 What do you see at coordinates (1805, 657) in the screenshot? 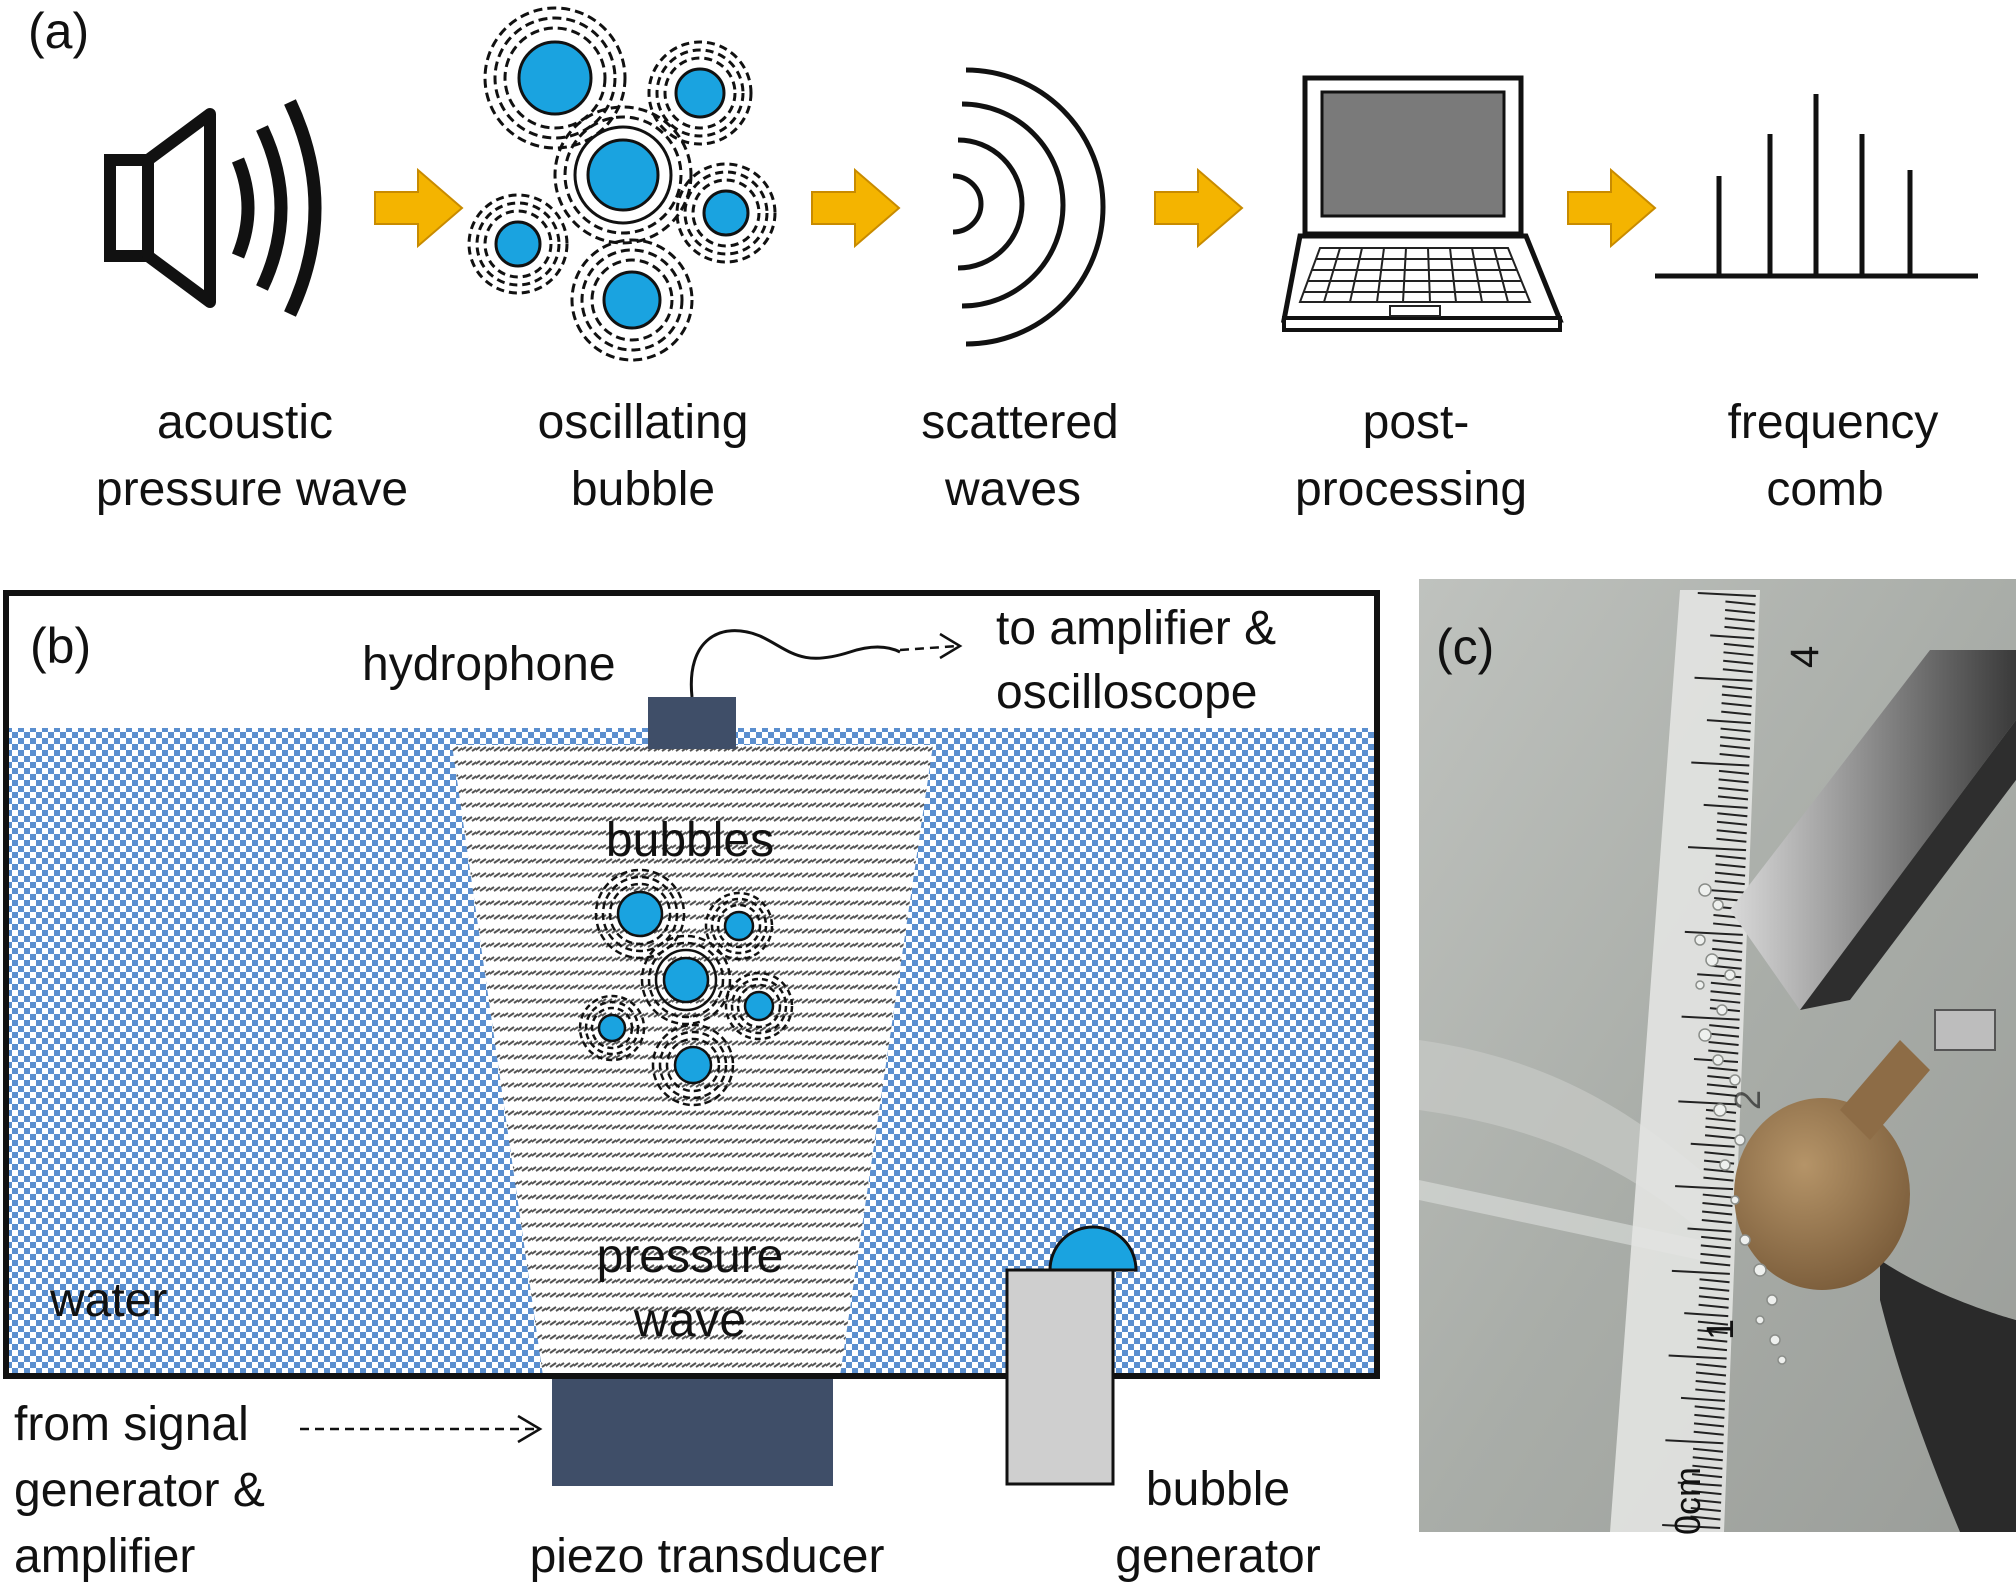
I see `ruler-label-4: 4` at bounding box center [1805, 657].